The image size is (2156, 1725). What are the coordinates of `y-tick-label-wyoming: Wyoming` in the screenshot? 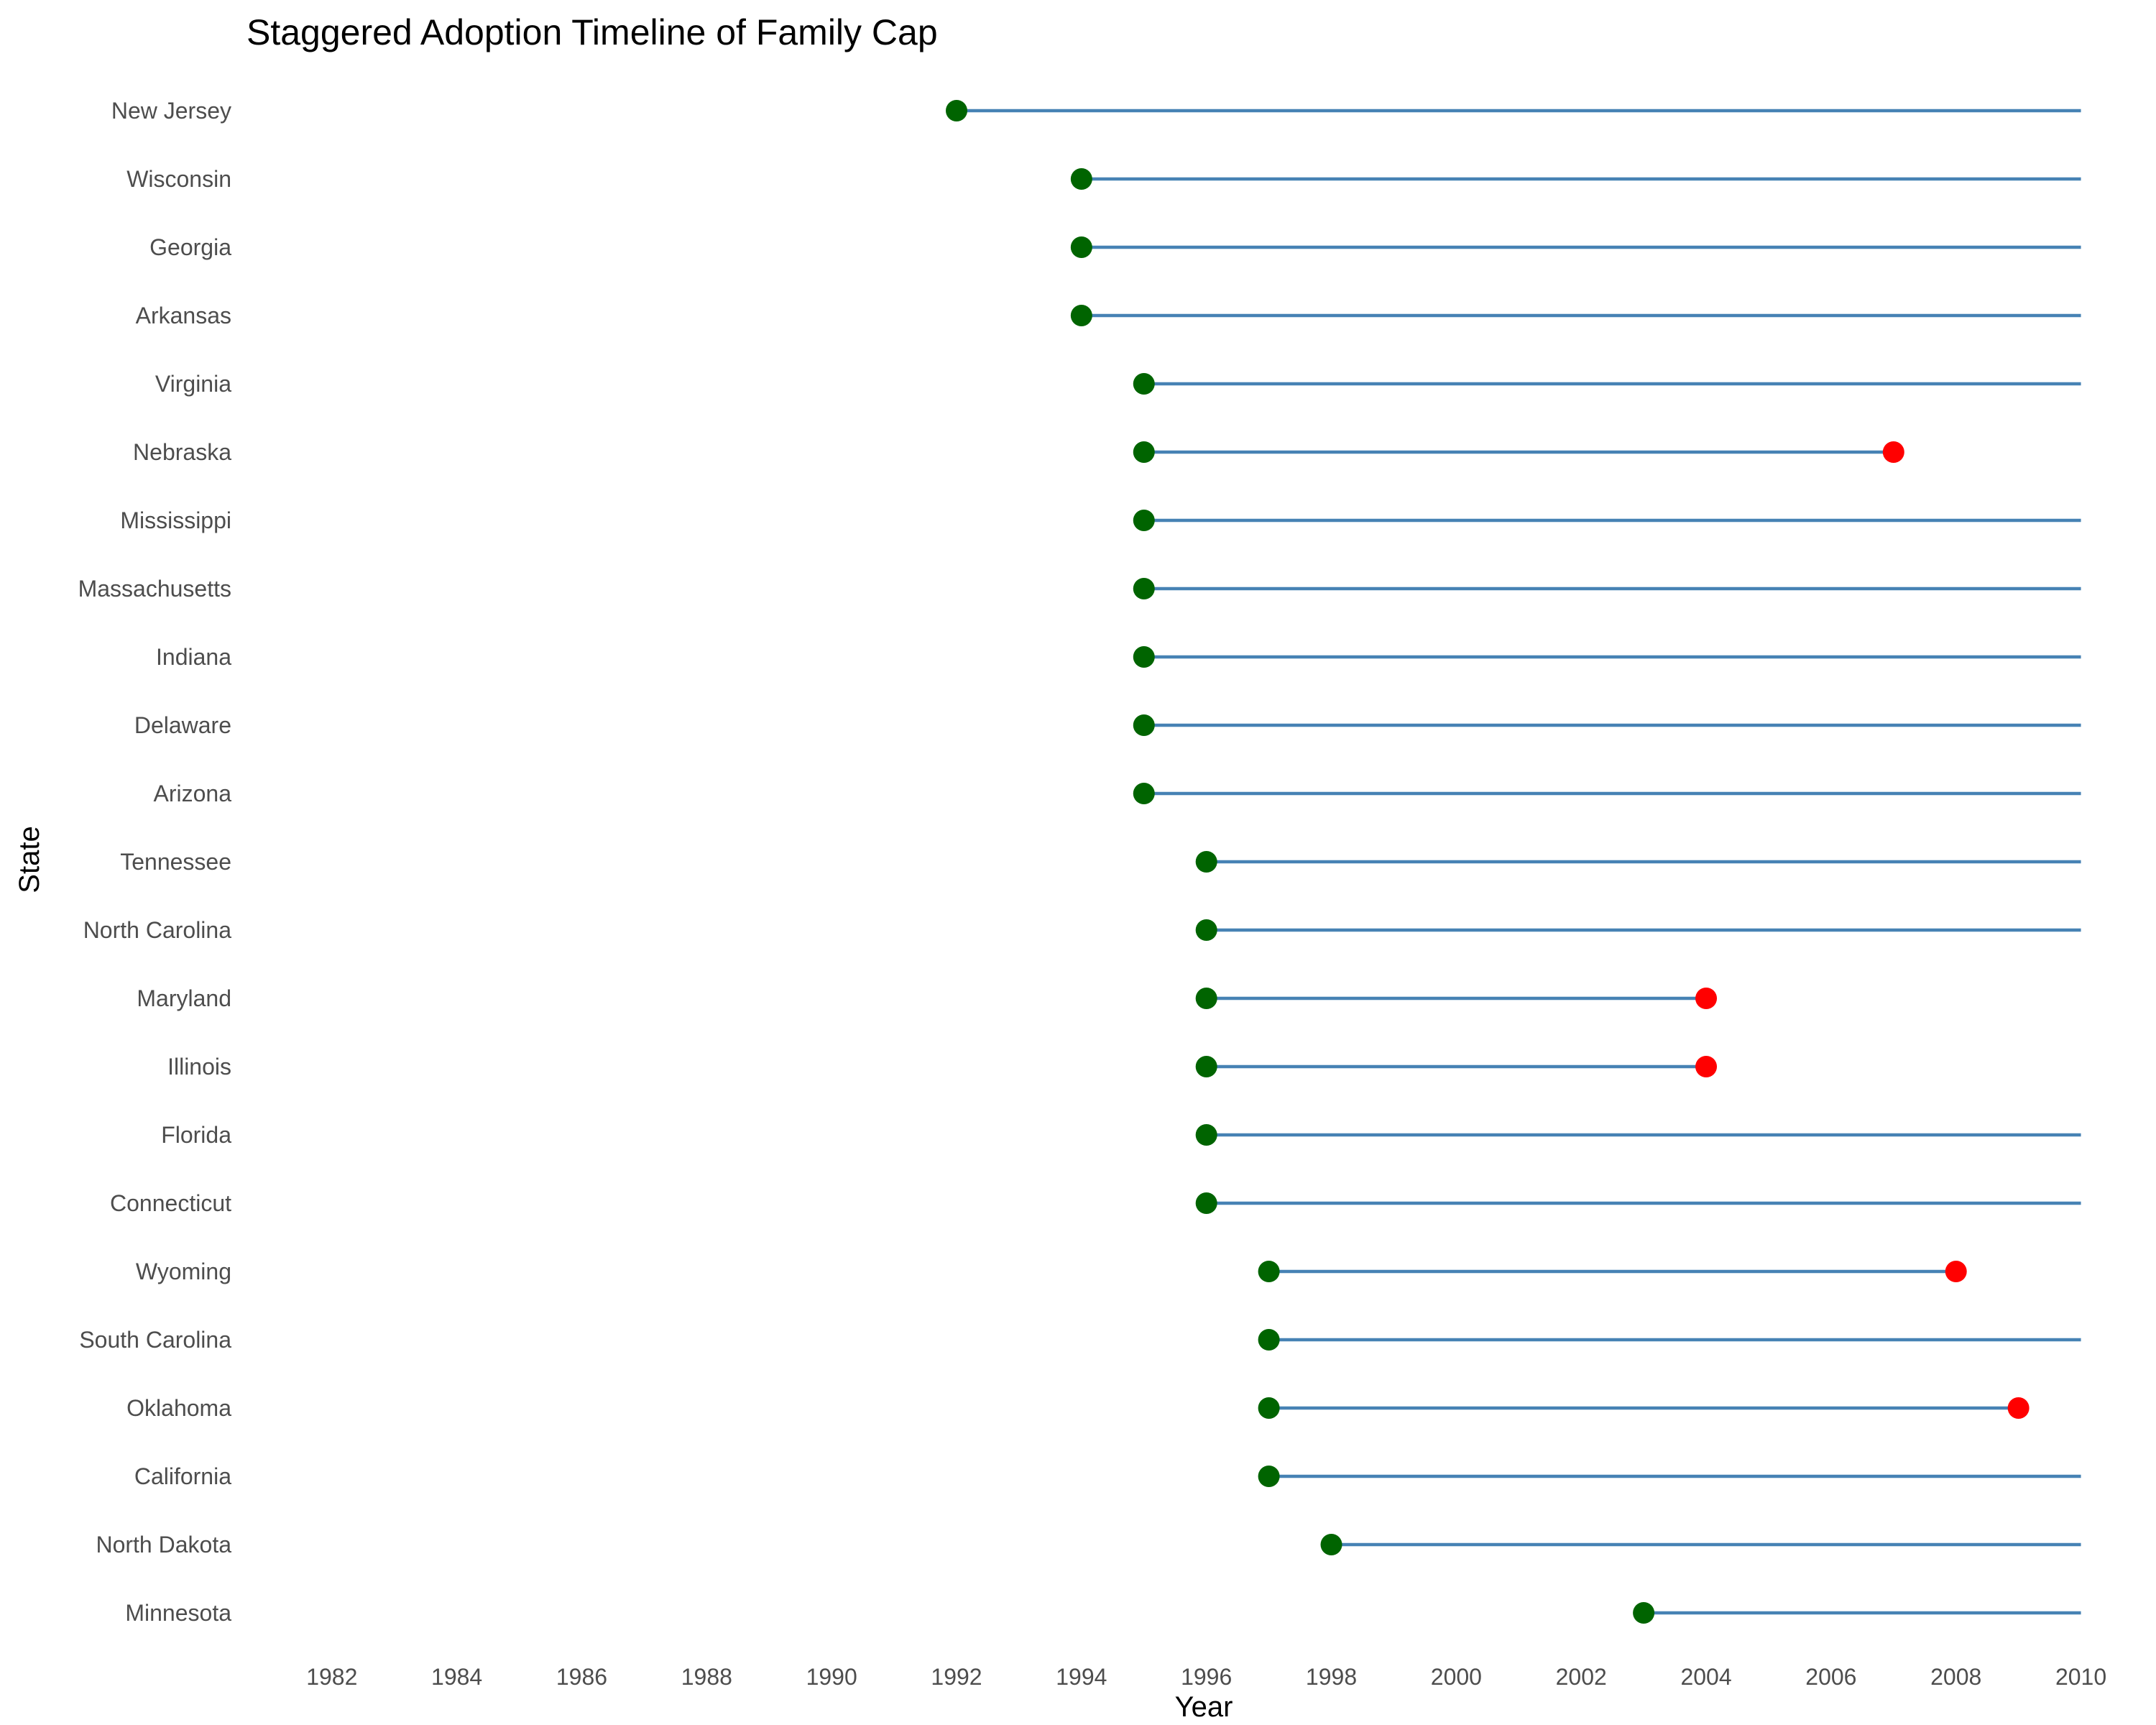 It's located at (184, 1271).